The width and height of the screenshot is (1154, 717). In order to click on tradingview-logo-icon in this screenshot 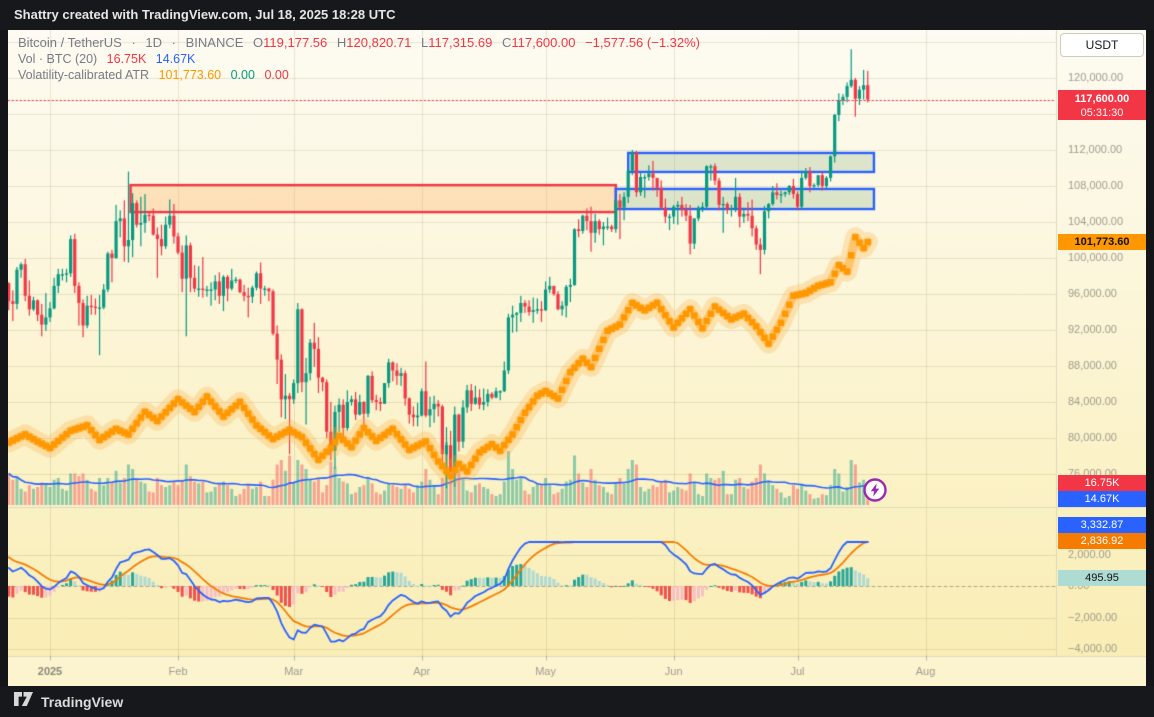, I will do `click(23, 701)`.